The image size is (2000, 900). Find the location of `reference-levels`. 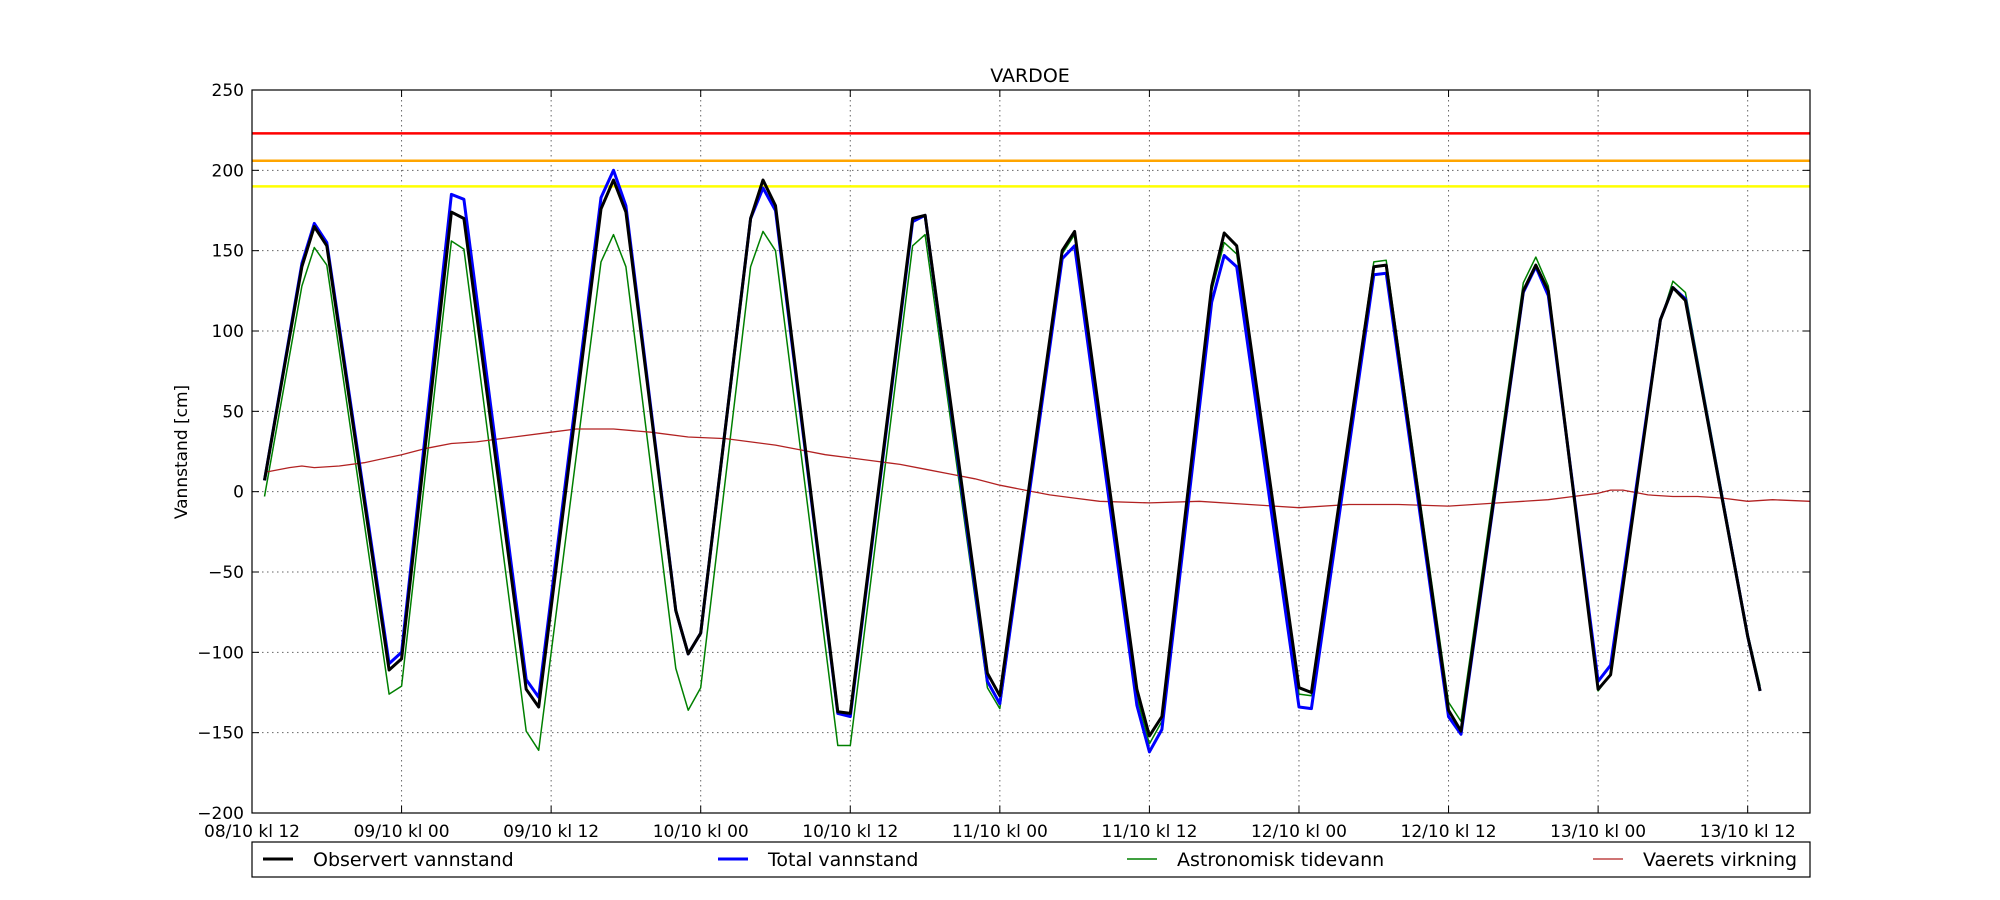

reference-levels is located at coordinates (1031, 160).